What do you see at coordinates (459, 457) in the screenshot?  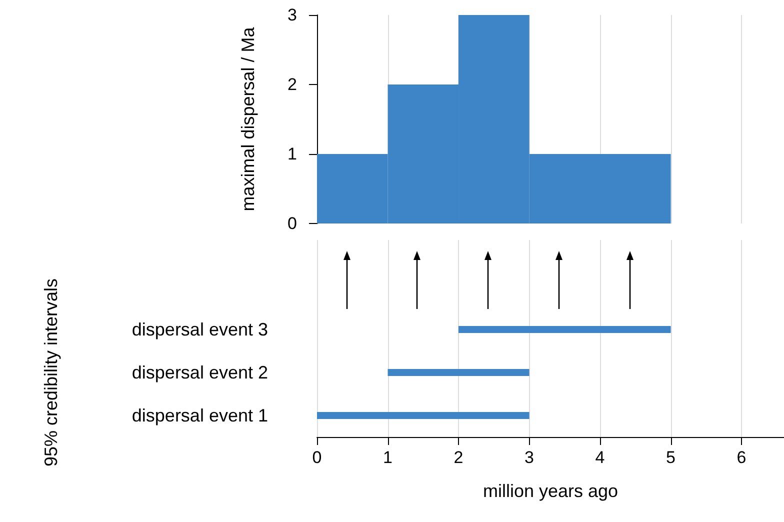 I see `x-tick-label: 2` at bounding box center [459, 457].